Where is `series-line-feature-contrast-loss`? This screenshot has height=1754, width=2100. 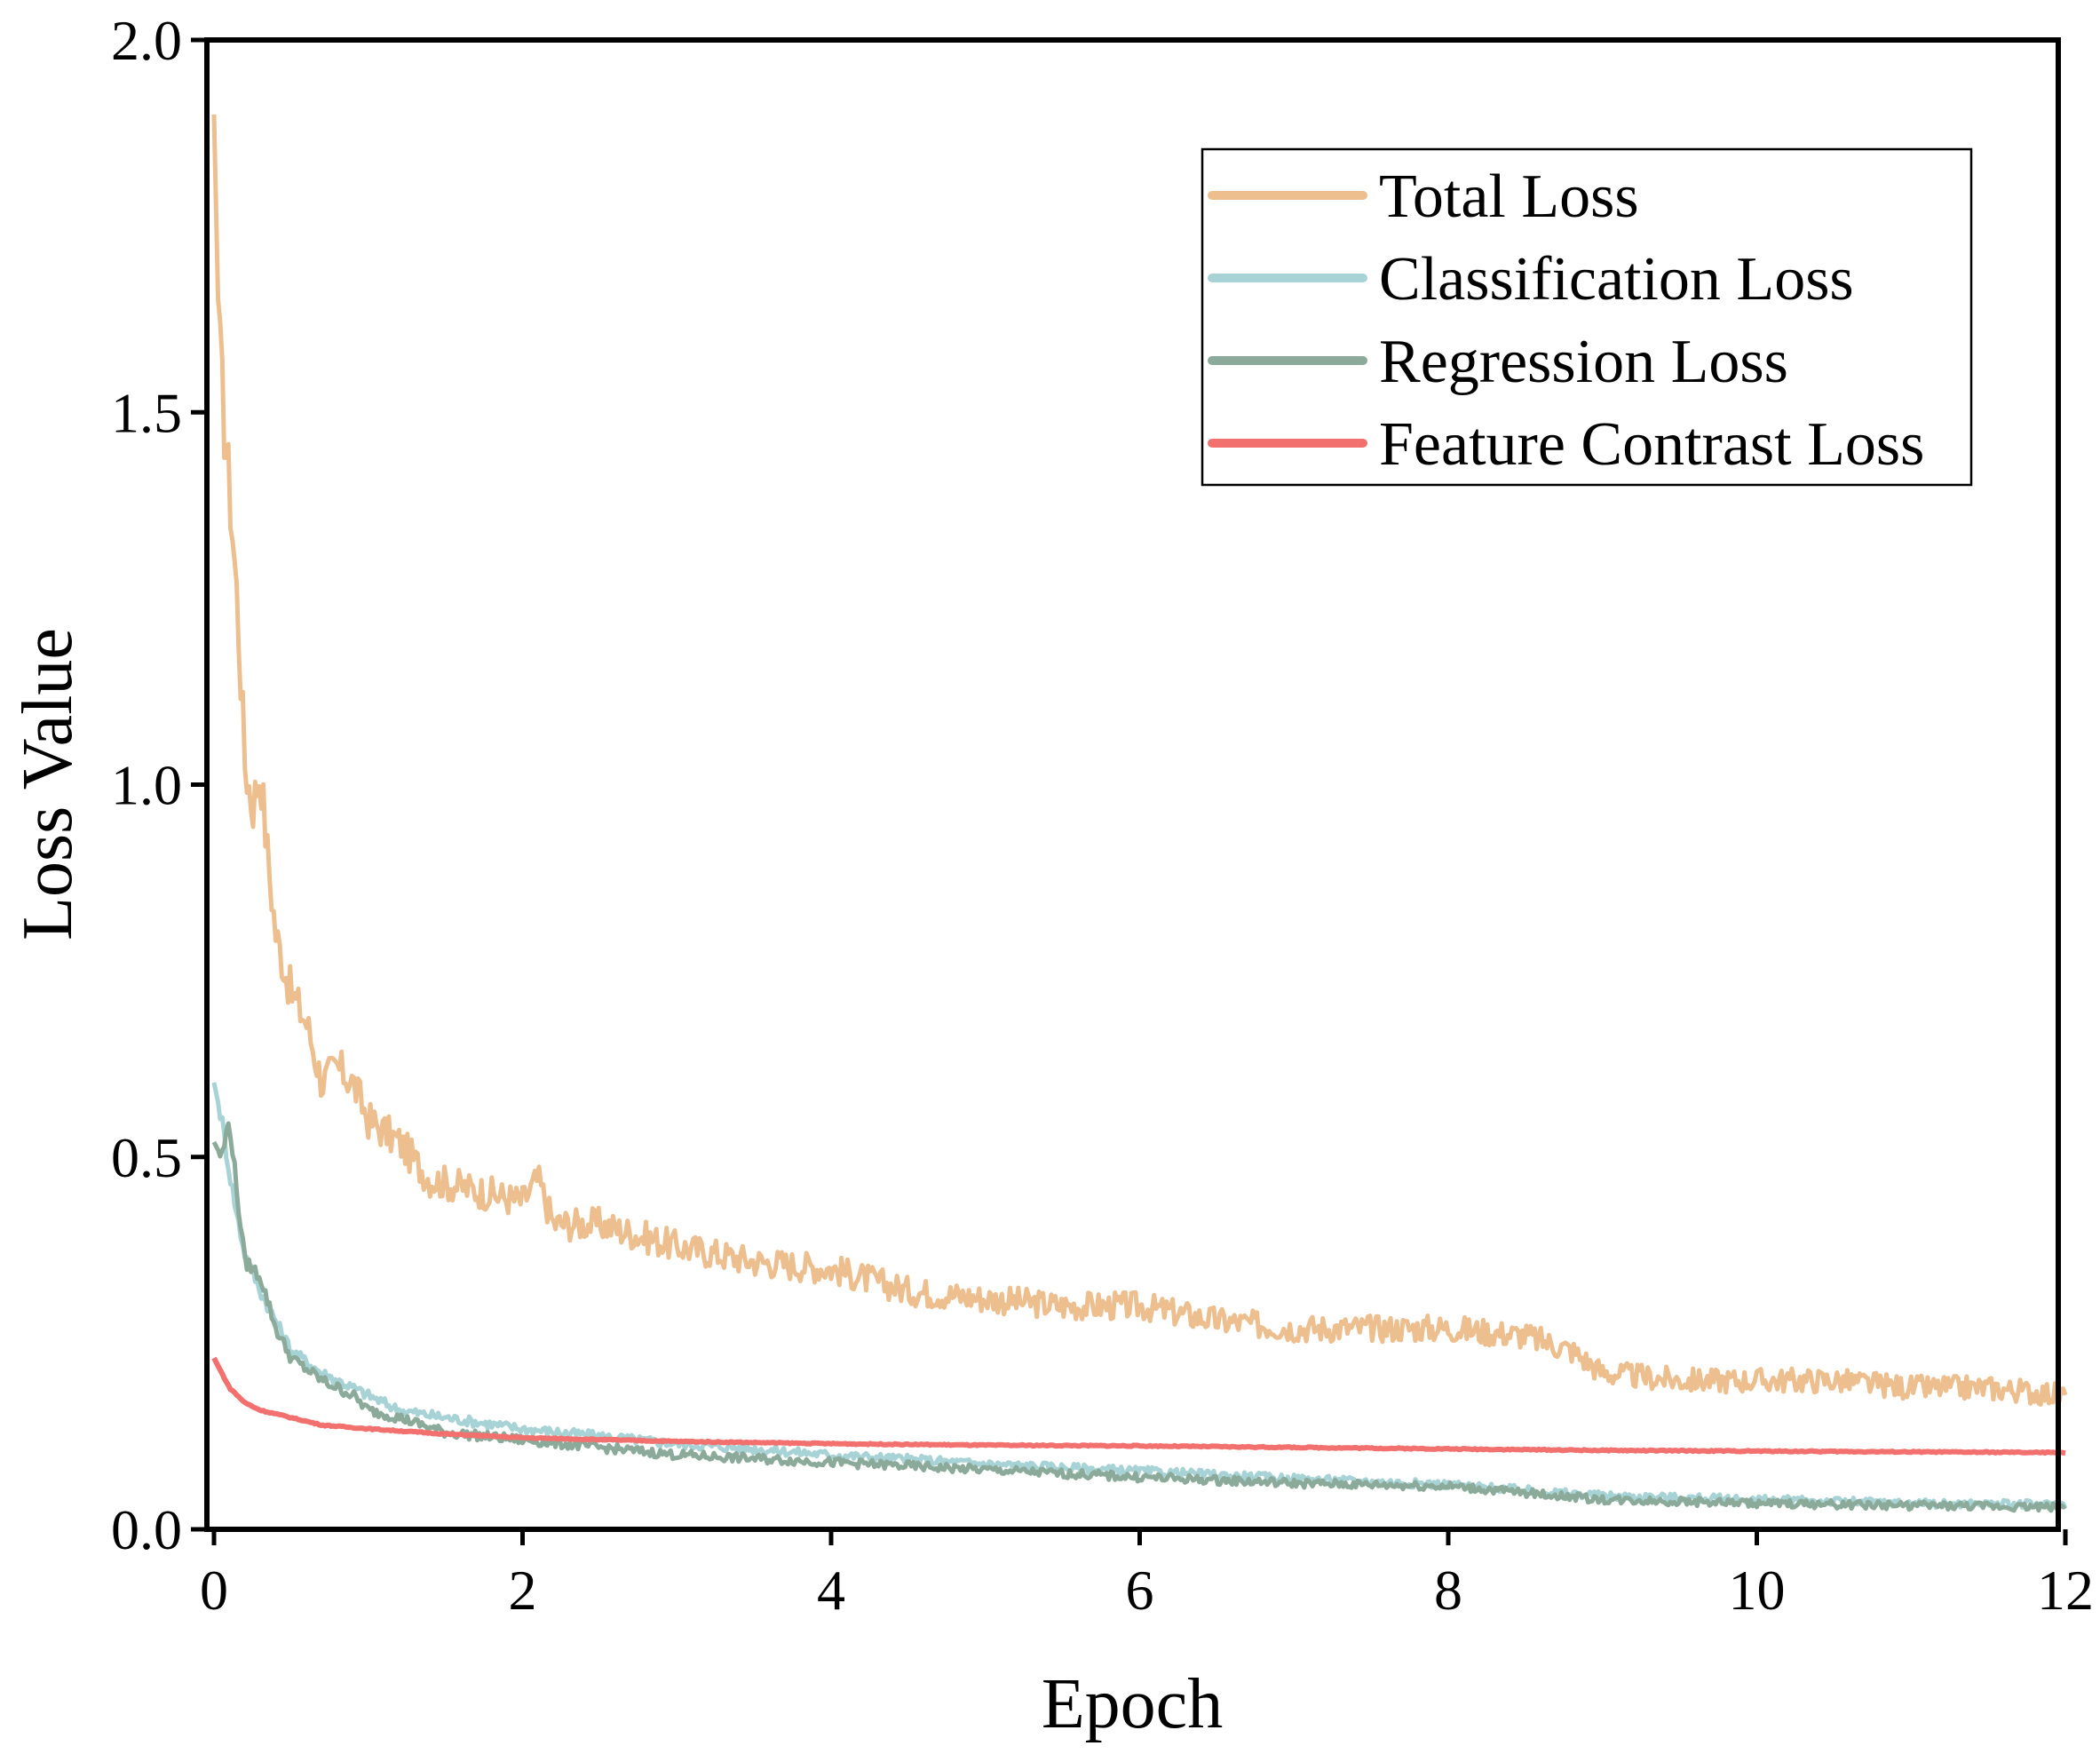
series-line-feature-contrast-loss is located at coordinates (1138, 1406).